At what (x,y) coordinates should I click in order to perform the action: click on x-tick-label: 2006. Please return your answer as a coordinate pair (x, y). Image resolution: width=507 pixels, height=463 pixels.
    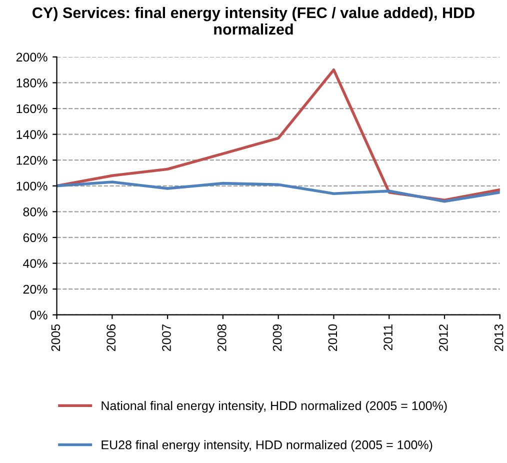
    Looking at the image, I should click on (111, 338).